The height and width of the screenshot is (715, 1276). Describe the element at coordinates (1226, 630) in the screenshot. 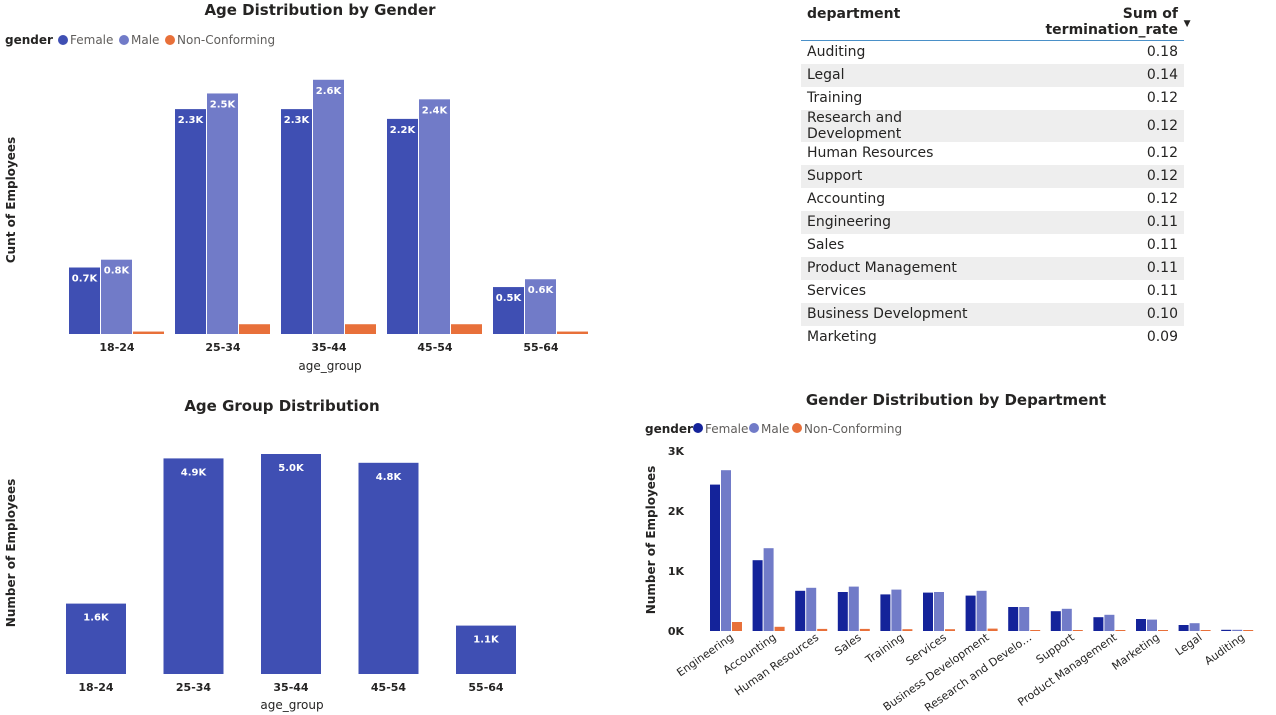

I see `bar-female-auditing` at that location.